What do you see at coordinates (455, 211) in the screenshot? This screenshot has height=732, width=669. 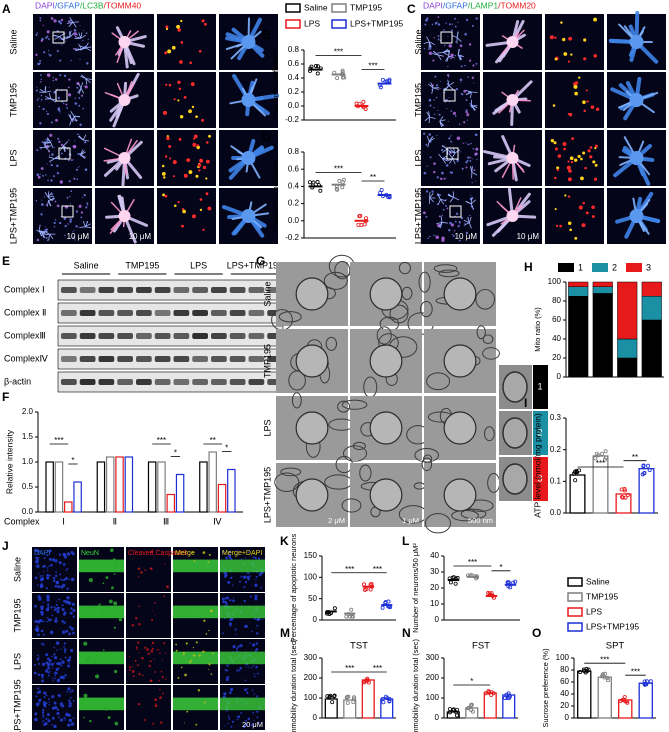 I see `zoom-box` at bounding box center [455, 211].